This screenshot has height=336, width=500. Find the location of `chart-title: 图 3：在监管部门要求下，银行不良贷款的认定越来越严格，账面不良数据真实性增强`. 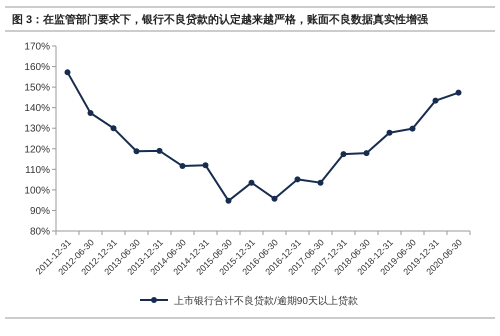

chart-title: 图 3：在监管部门要求下，银行不良贷款的认定越来越严格，账面不良数据真实性增强 is located at coordinates (221, 19).